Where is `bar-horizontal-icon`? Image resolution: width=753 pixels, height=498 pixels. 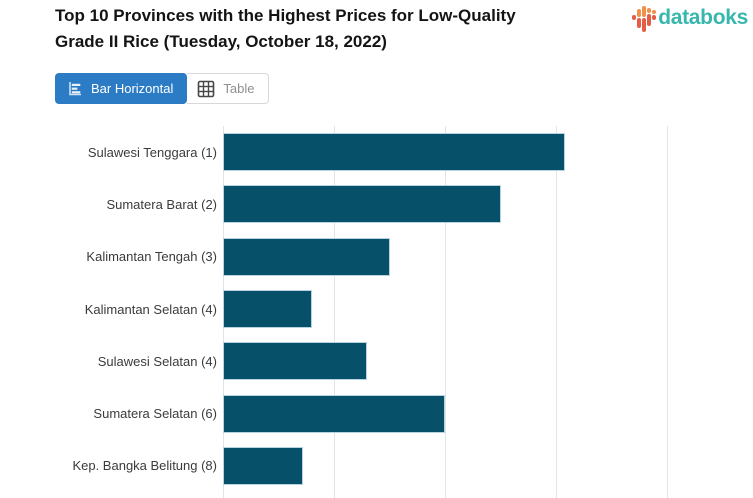
bar-horizontal-icon is located at coordinates (75, 89).